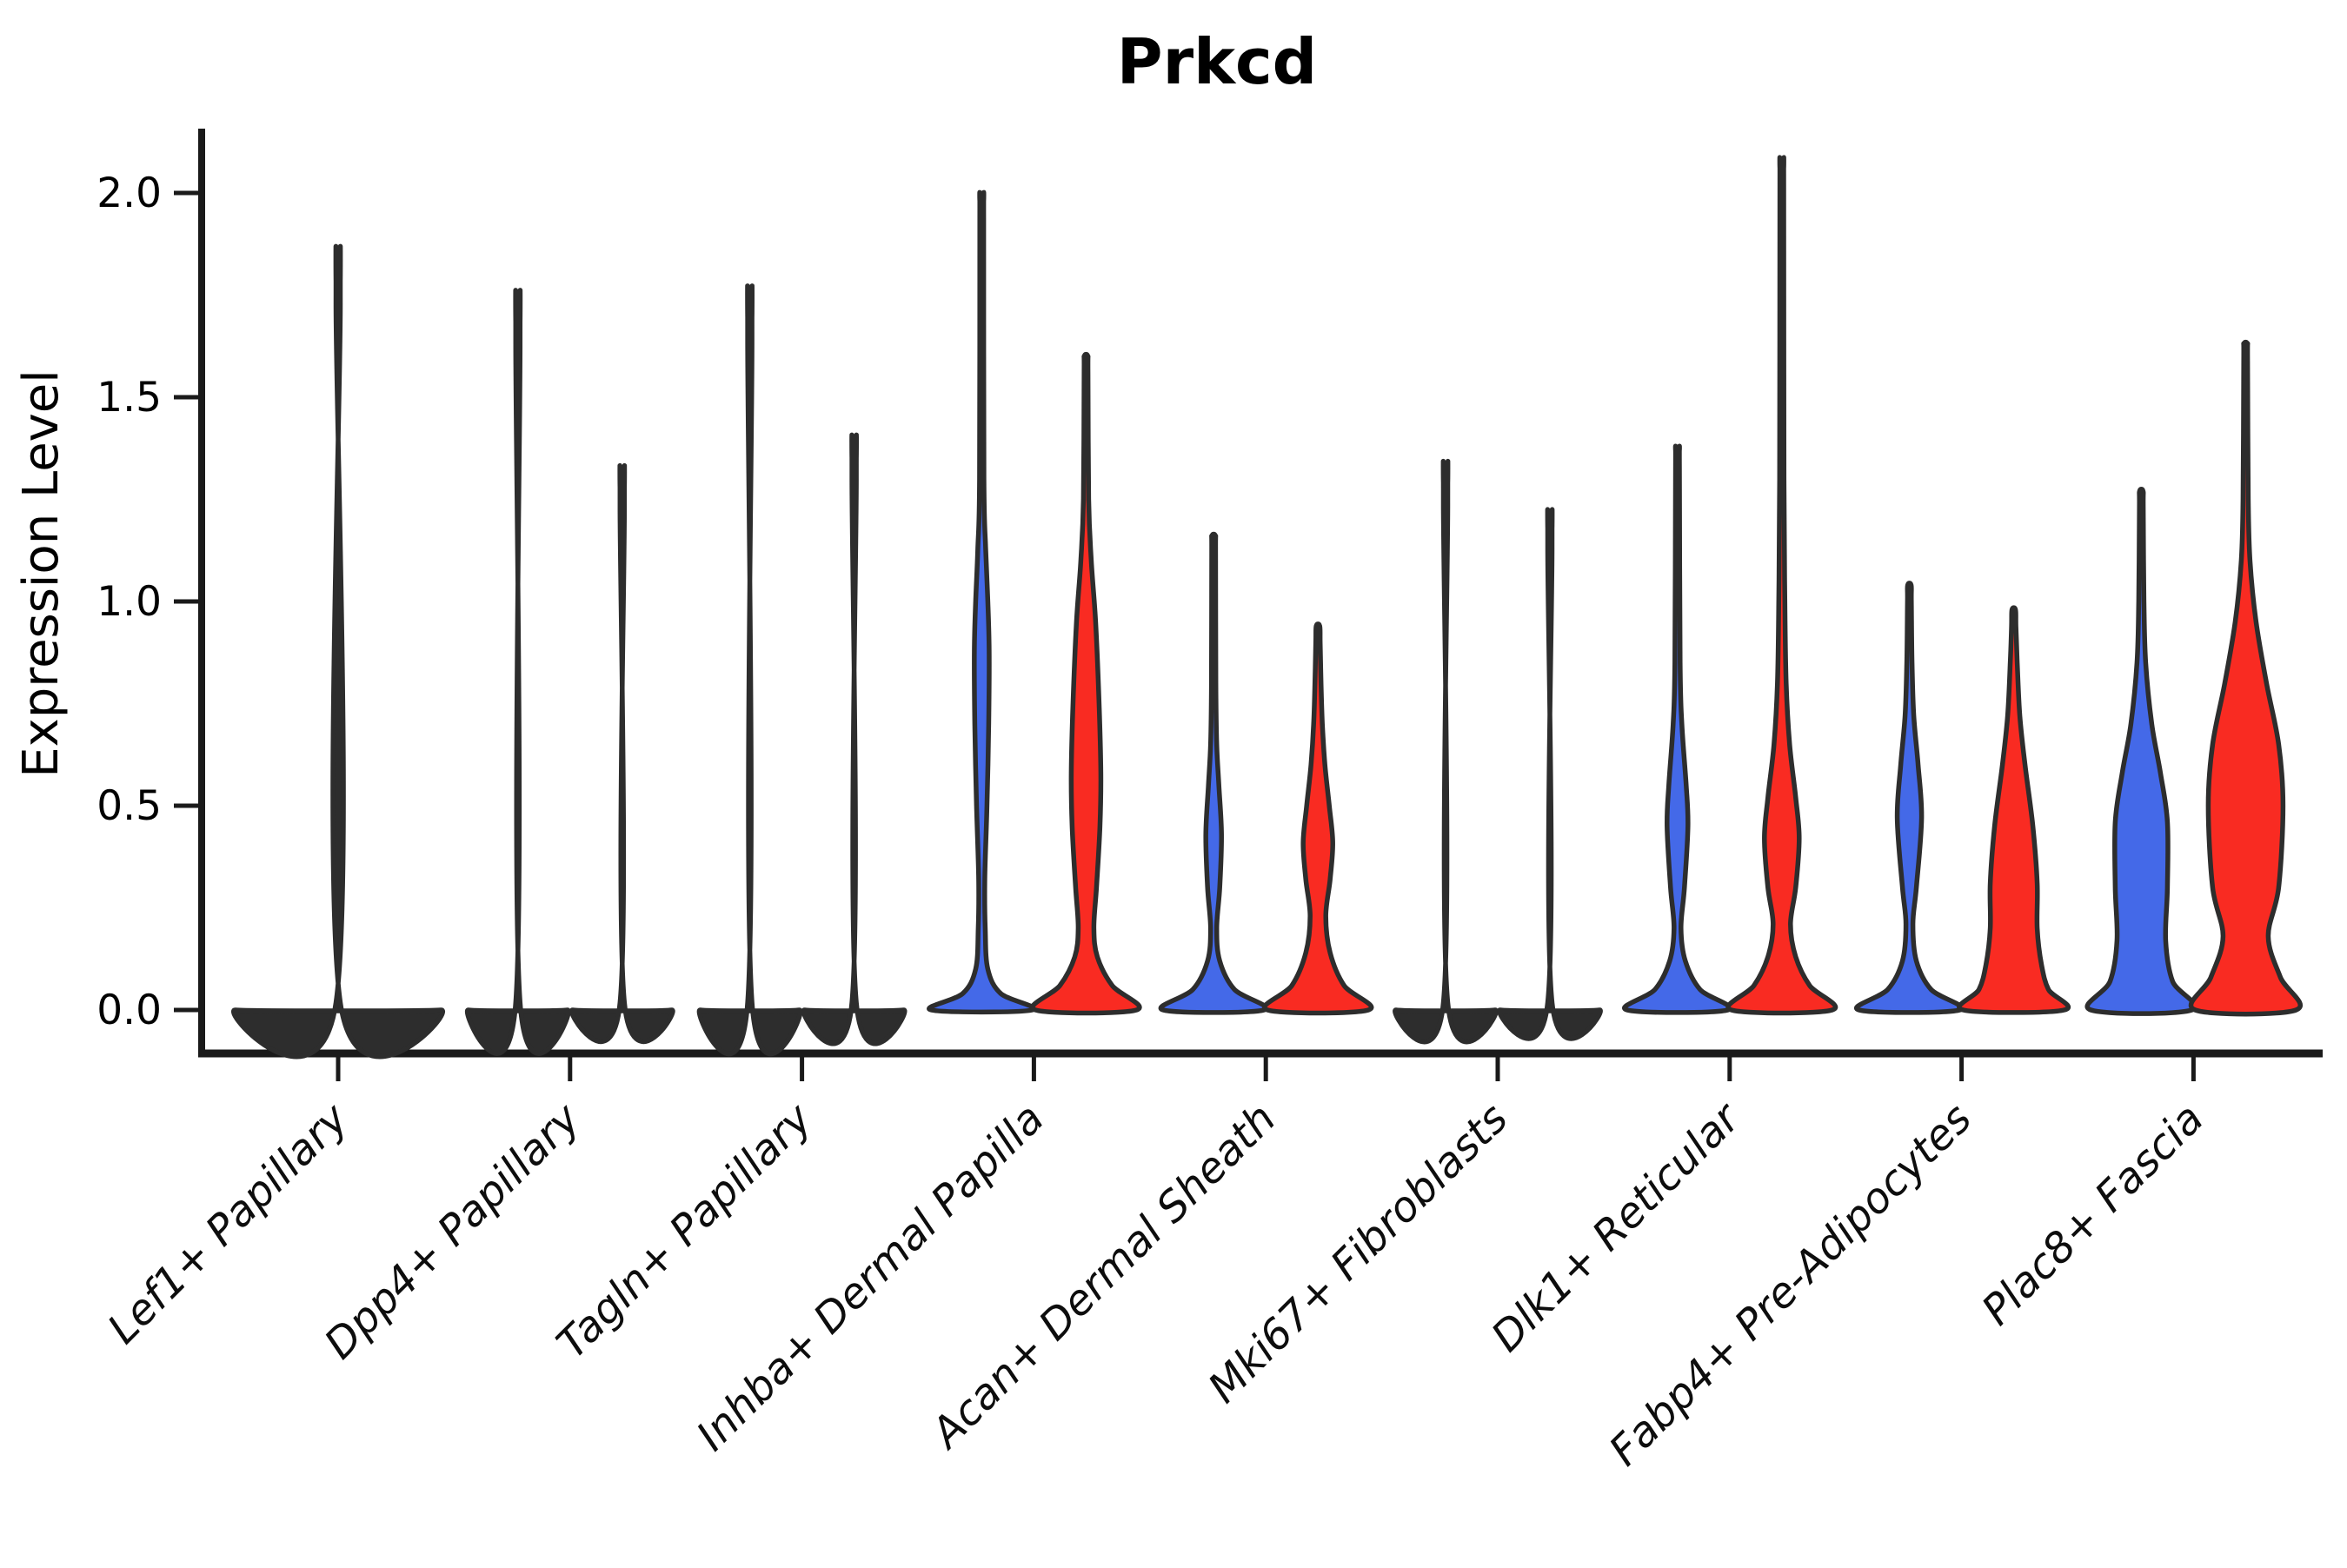  Describe the element at coordinates (2245, 678) in the screenshot. I see `violin-plac8-fascia-right` at that location.